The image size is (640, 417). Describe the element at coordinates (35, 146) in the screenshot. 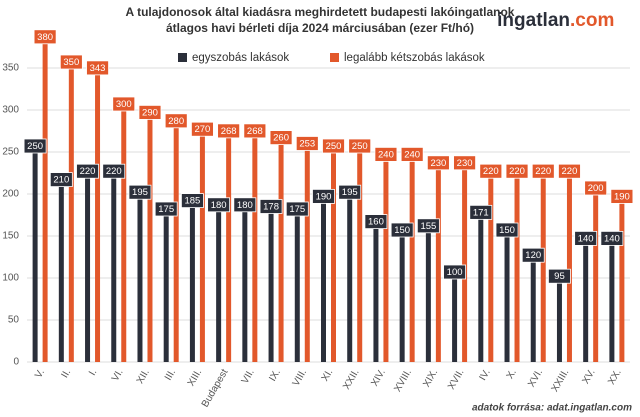

I see `data-label-text: 250` at that location.